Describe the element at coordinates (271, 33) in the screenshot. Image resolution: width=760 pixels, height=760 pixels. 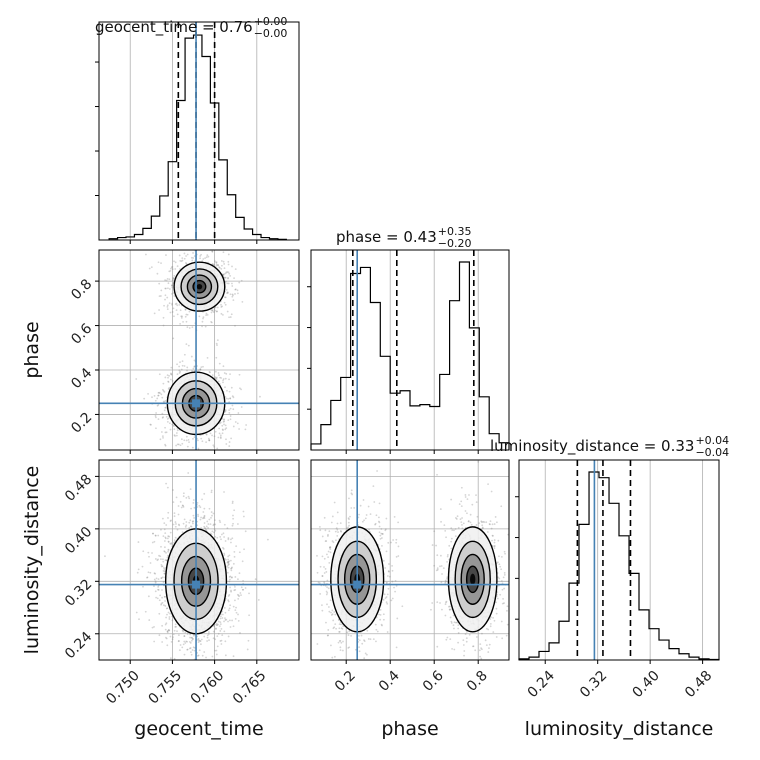
I see `title-minus: −0.00` at that location.